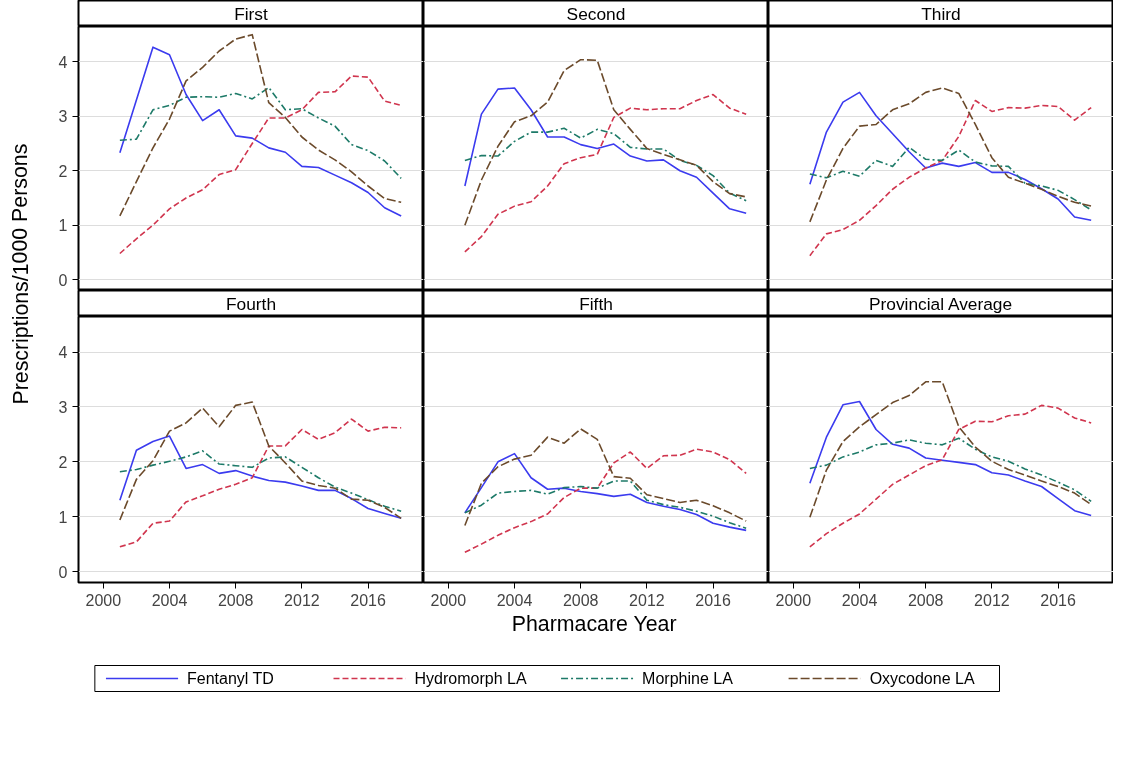 This screenshot has height=783, width=1140. What do you see at coordinates (940, 303) in the screenshot?
I see `chart-title: Provincial Average` at bounding box center [940, 303].